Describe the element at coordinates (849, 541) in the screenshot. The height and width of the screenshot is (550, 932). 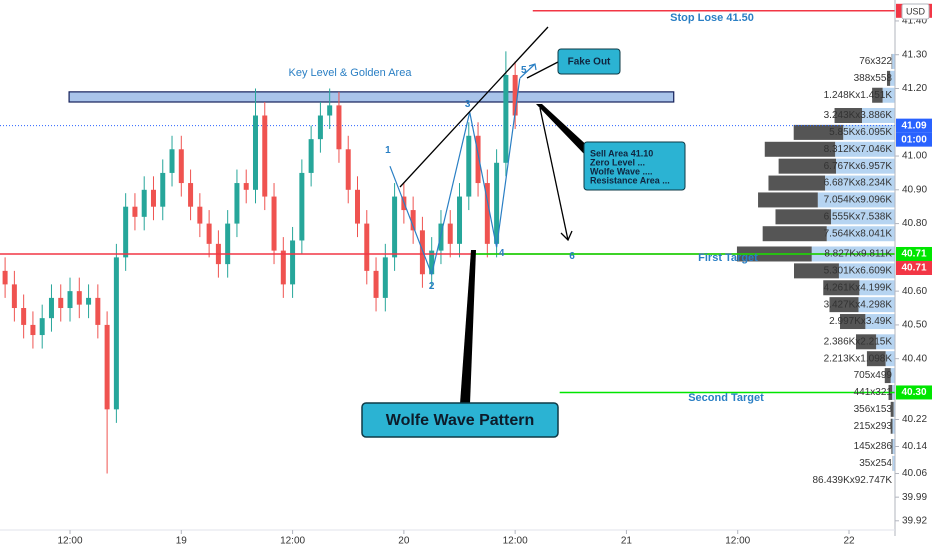
I see `x-tick-label: 22` at that location.